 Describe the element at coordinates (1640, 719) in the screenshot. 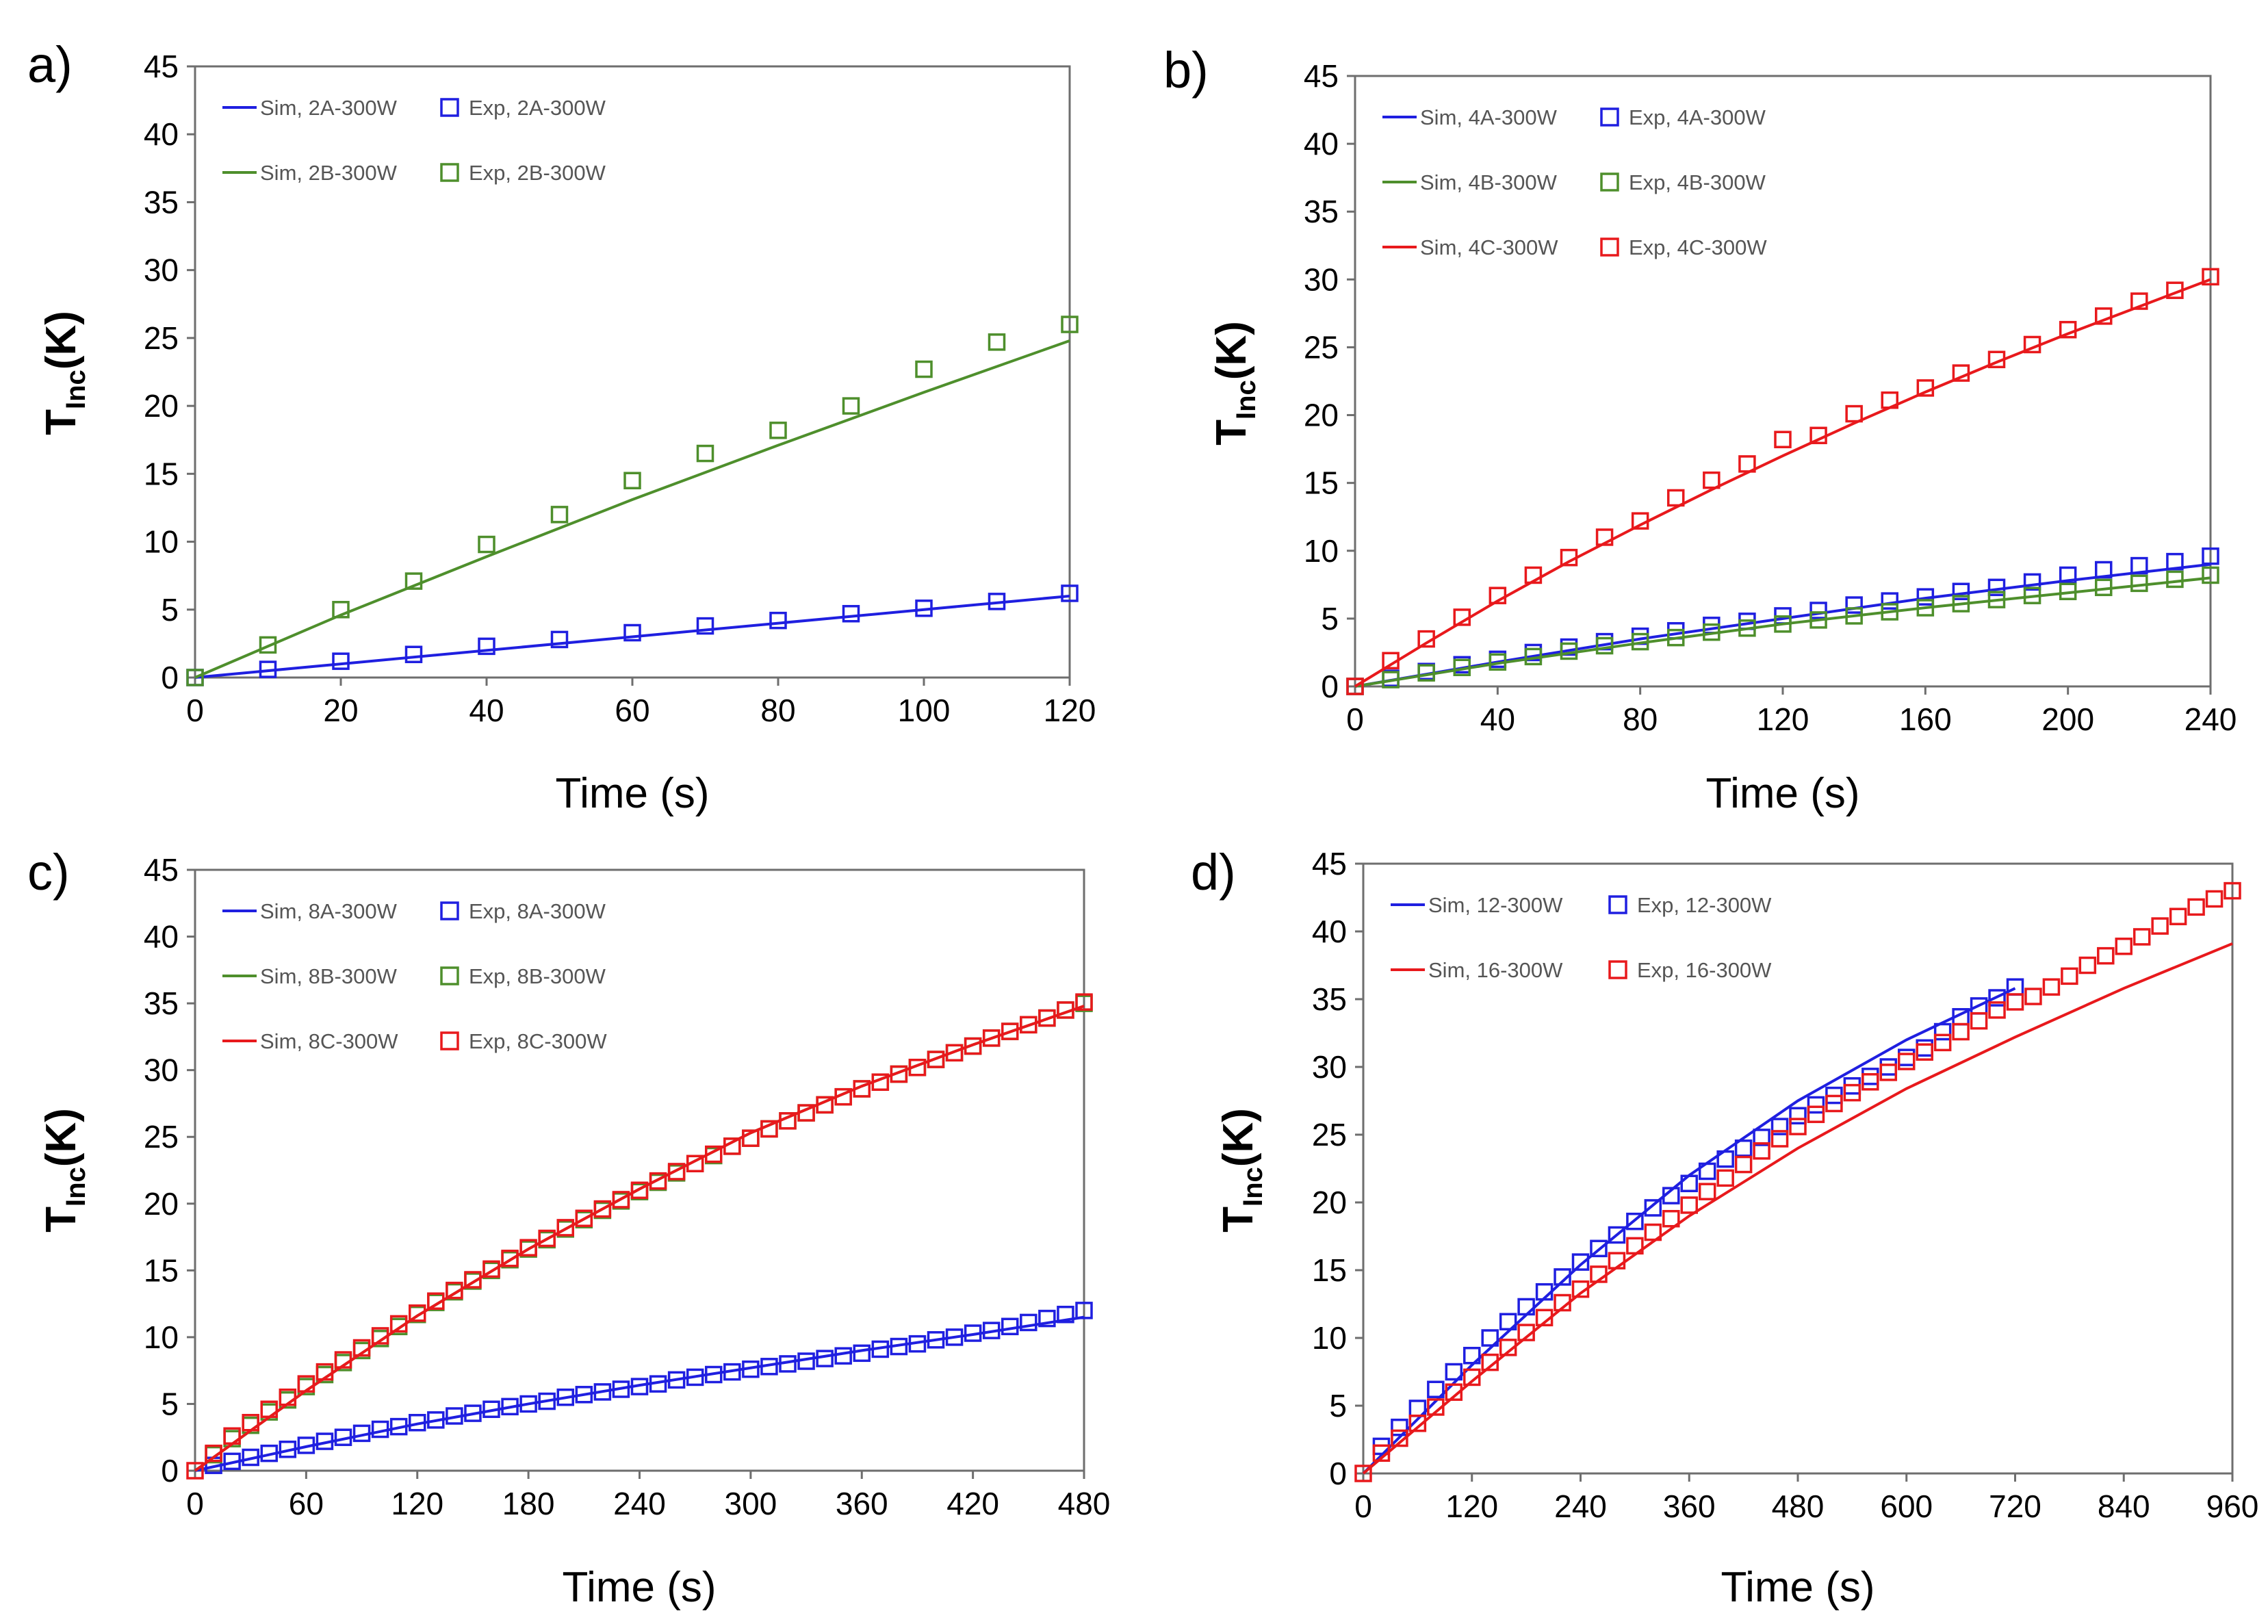

I see `chart1-xtick-label-2: 80` at that location.